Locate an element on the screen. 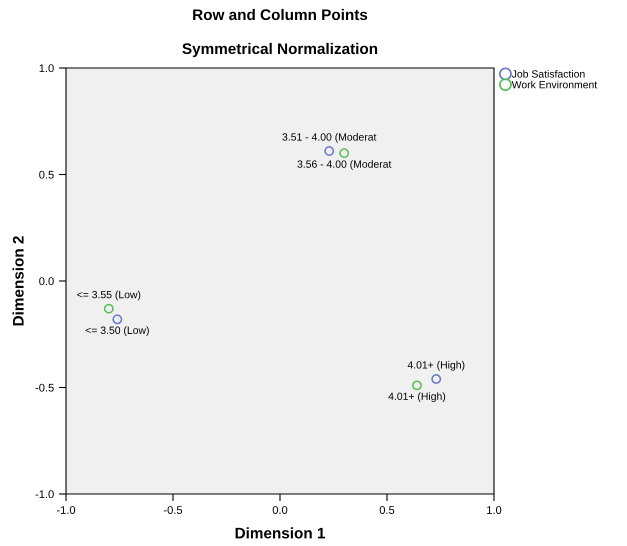  chart-title: Row and Column Points is located at coordinates (280, 14).